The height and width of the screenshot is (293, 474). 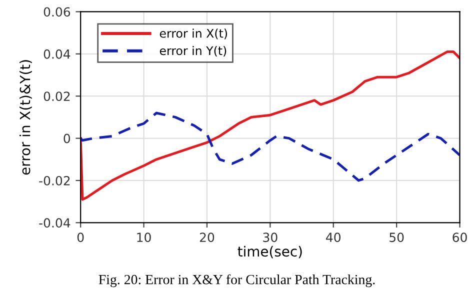 I want to click on x-tick-label: 50, so click(x=397, y=237).